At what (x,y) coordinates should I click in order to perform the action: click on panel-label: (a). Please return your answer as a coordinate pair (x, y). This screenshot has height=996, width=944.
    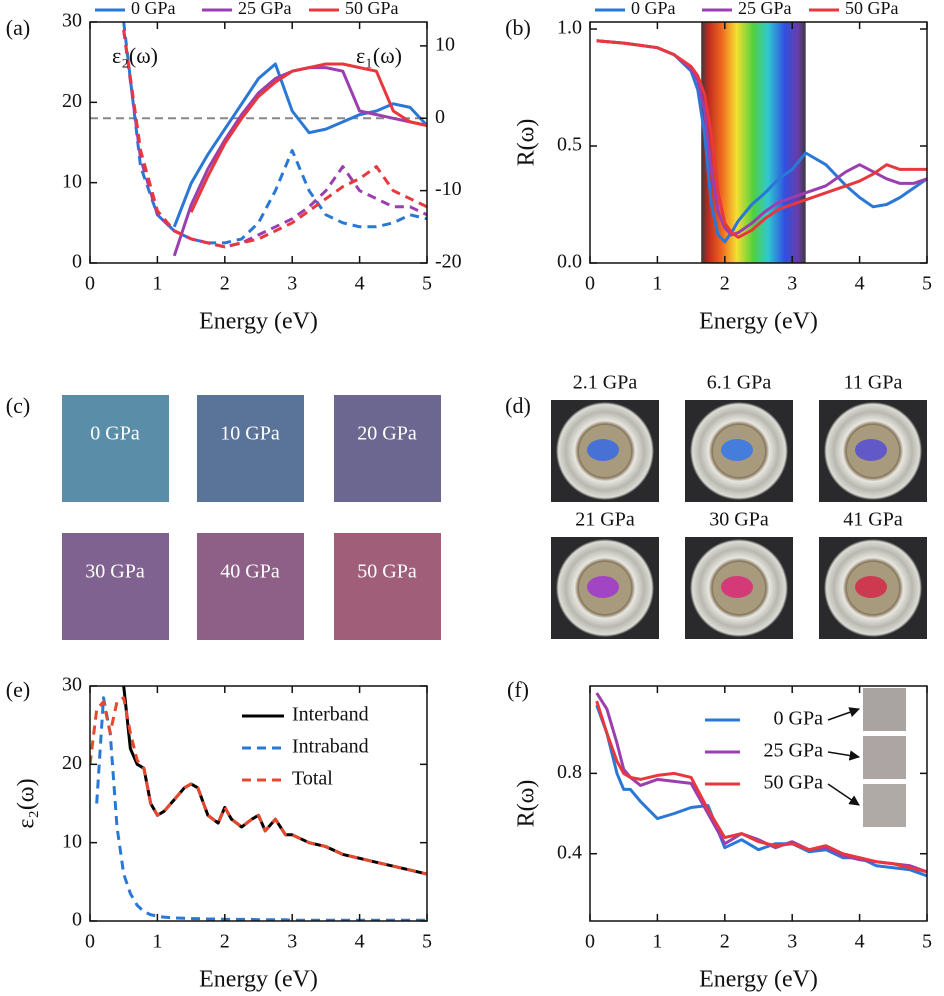
    Looking at the image, I should click on (18, 27).